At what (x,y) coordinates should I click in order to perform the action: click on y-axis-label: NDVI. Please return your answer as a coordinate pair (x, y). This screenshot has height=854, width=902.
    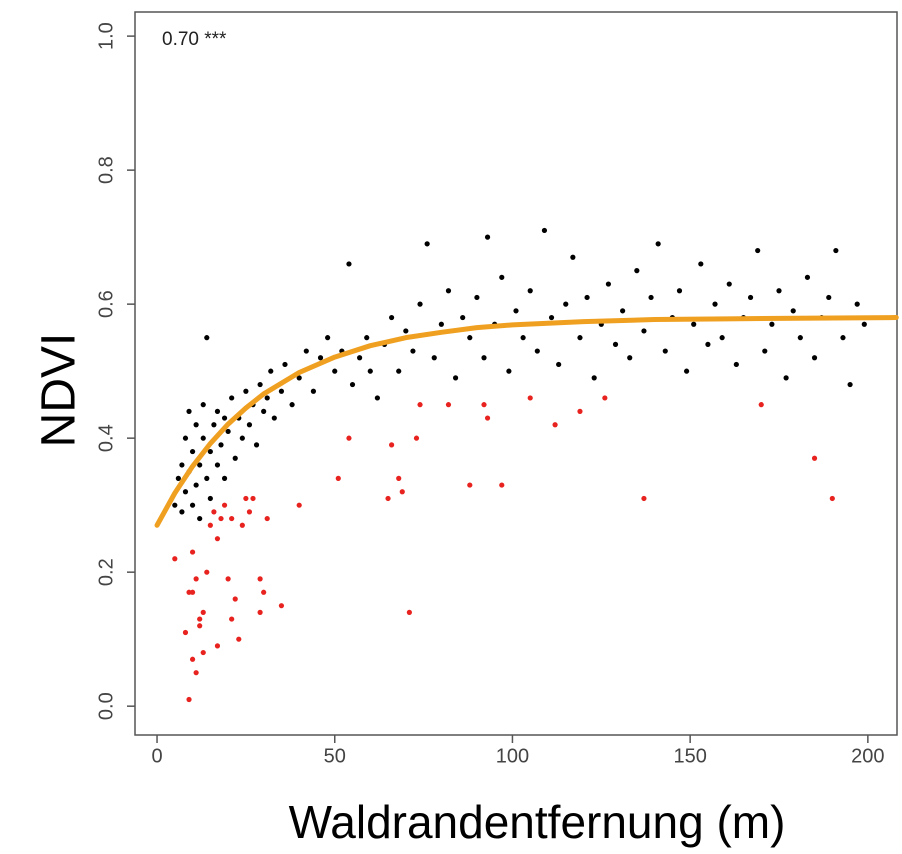
    Looking at the image, I should click on (59, 390).